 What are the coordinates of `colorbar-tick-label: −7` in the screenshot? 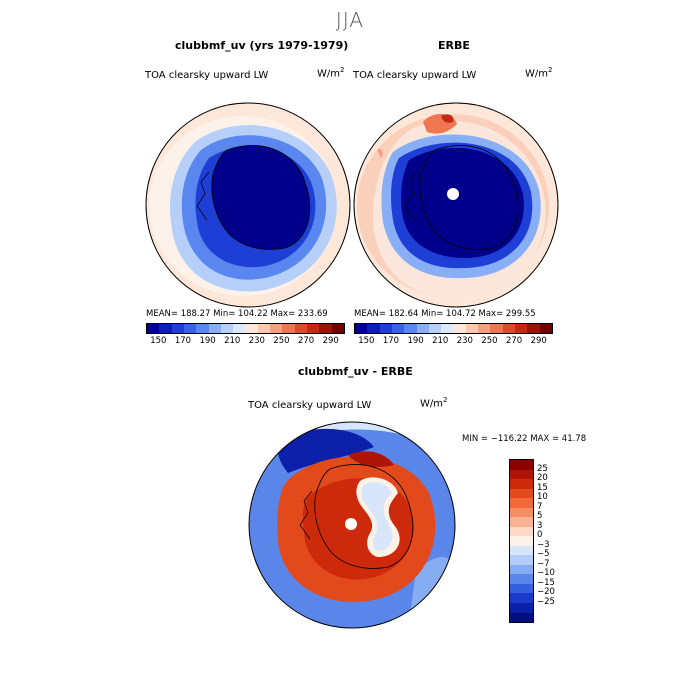 It's located at (543, 563).